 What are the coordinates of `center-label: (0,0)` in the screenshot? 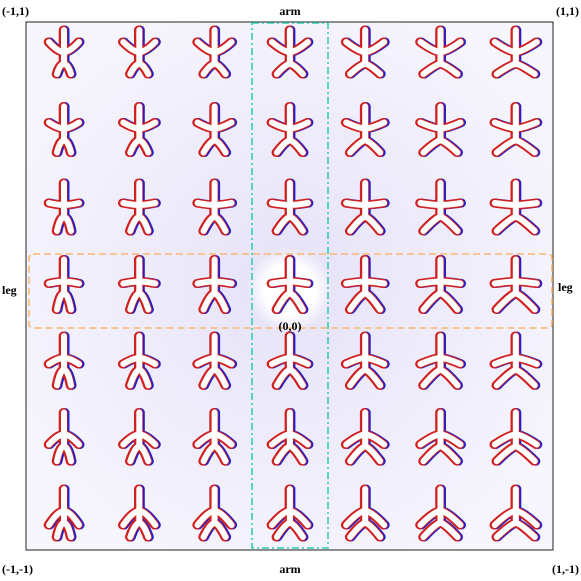 It's located at (290, 326).